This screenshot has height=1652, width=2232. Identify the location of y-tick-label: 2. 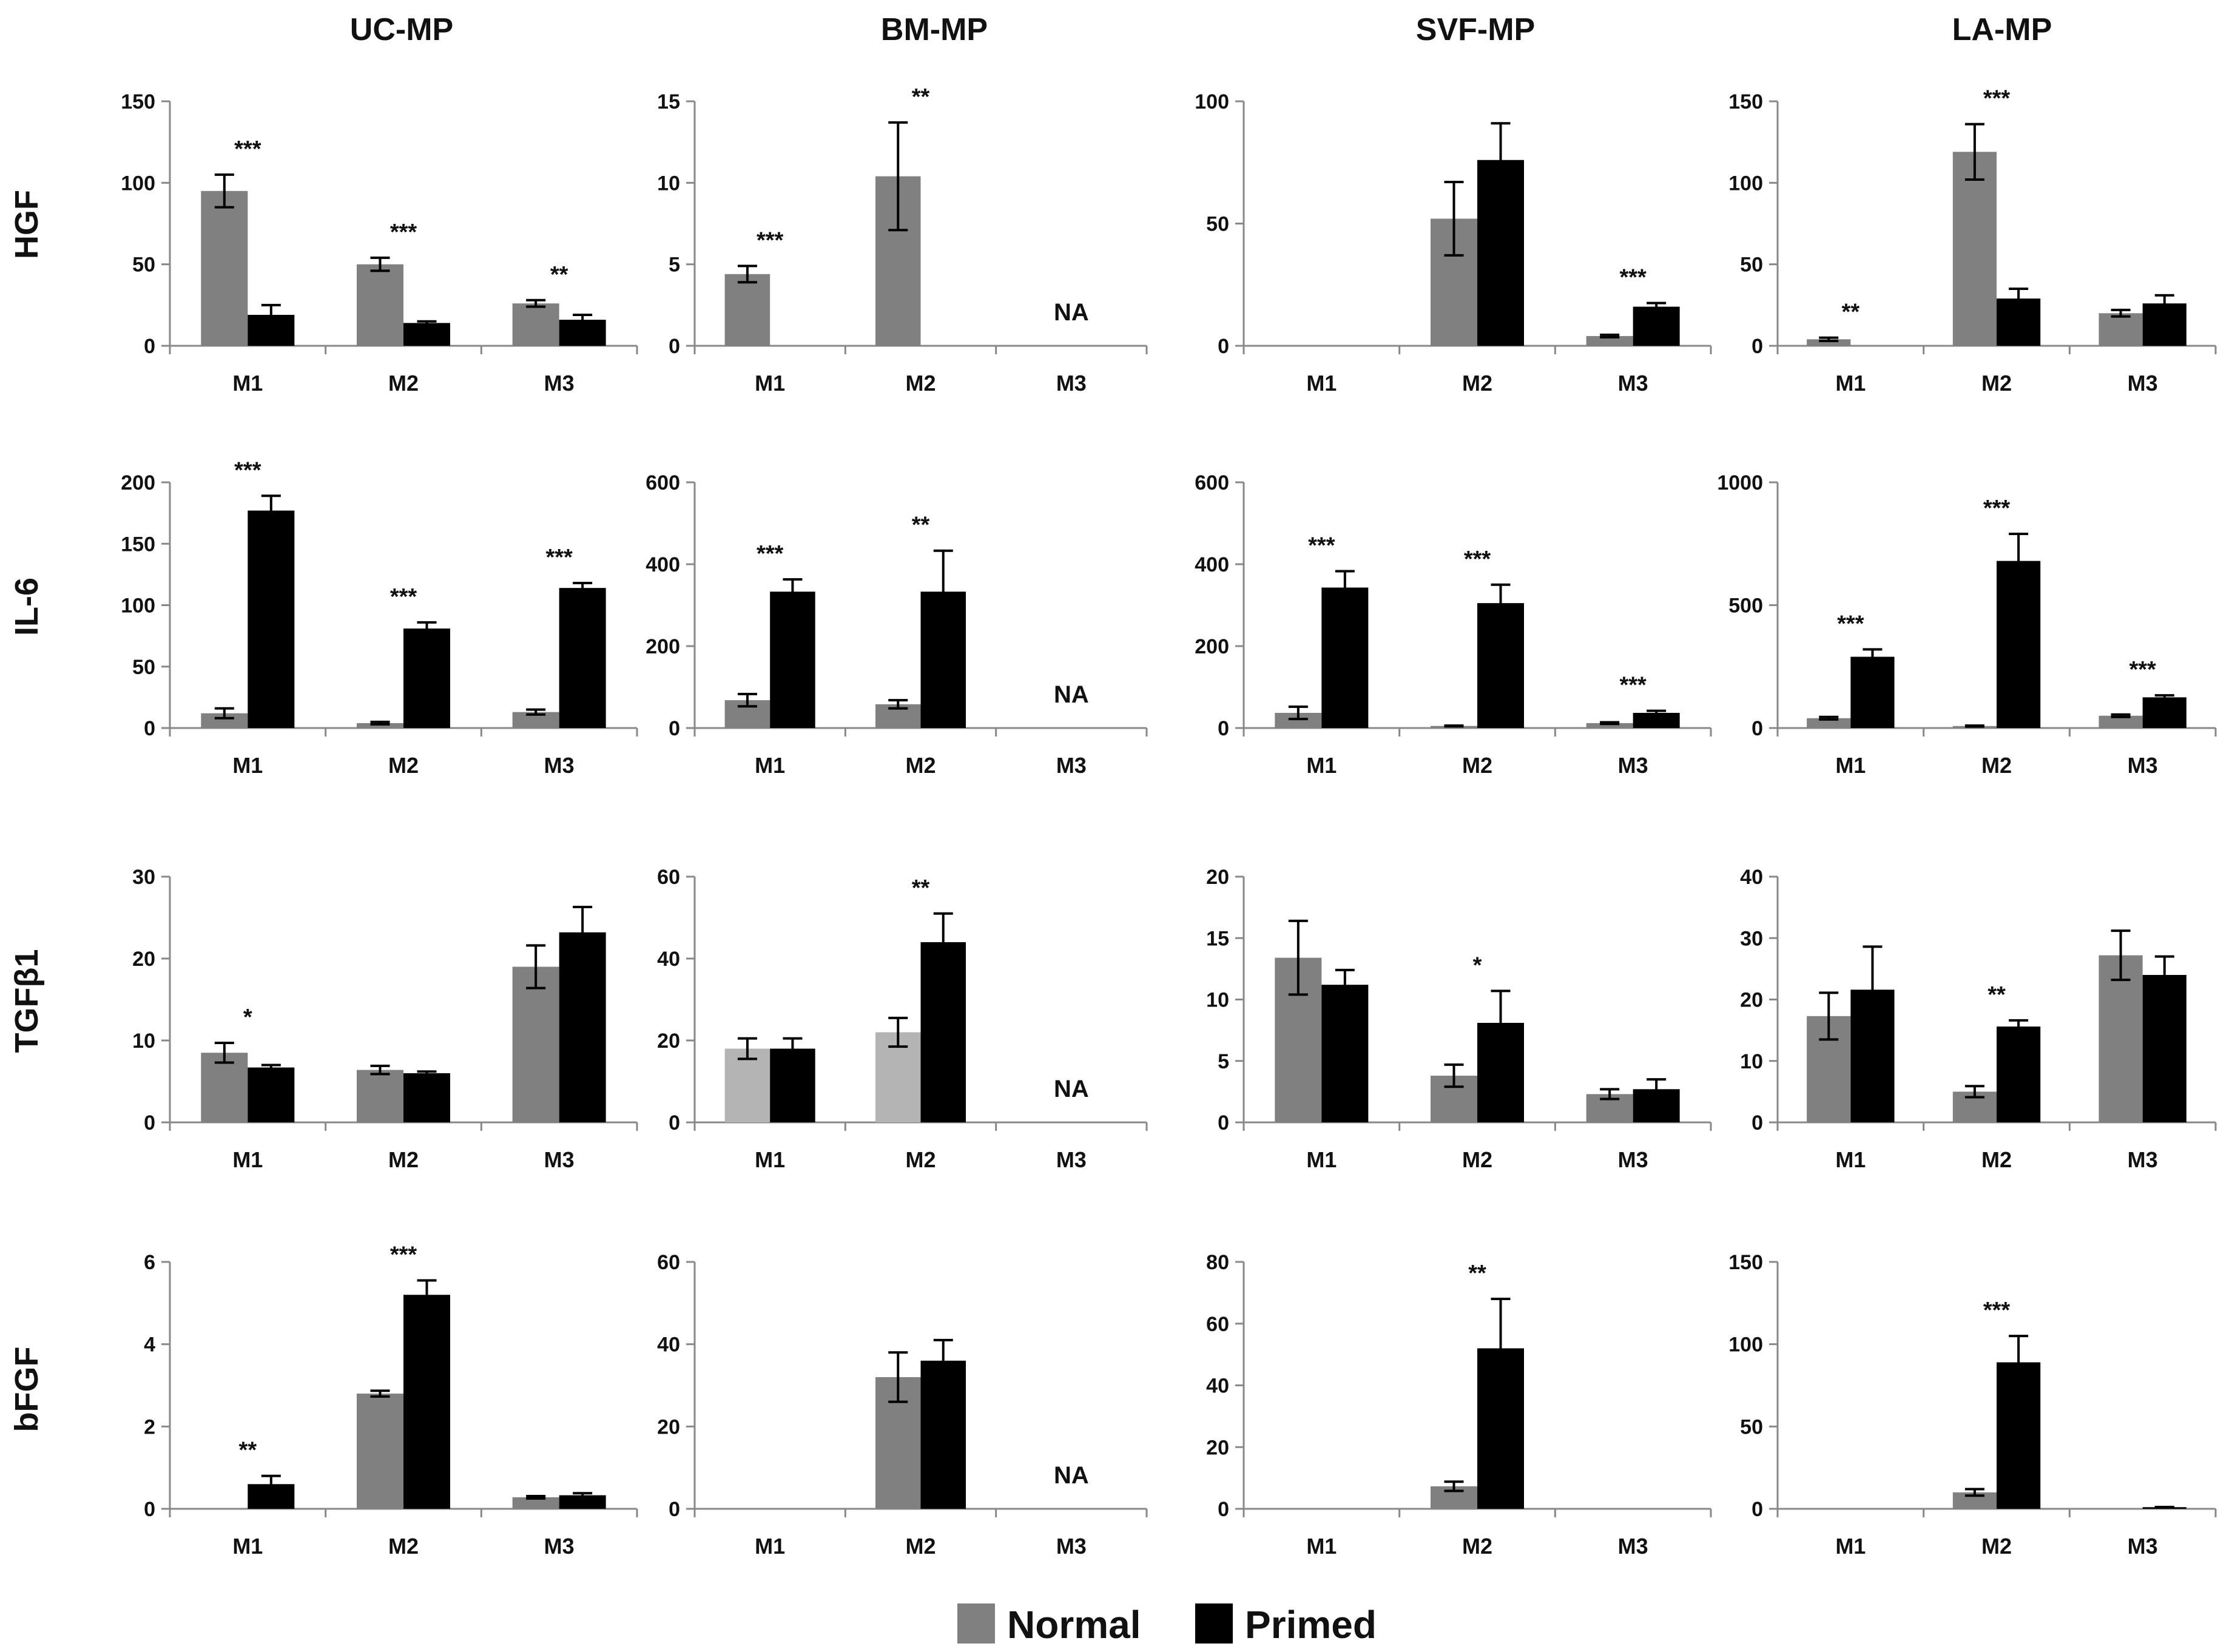
(149, 1426).